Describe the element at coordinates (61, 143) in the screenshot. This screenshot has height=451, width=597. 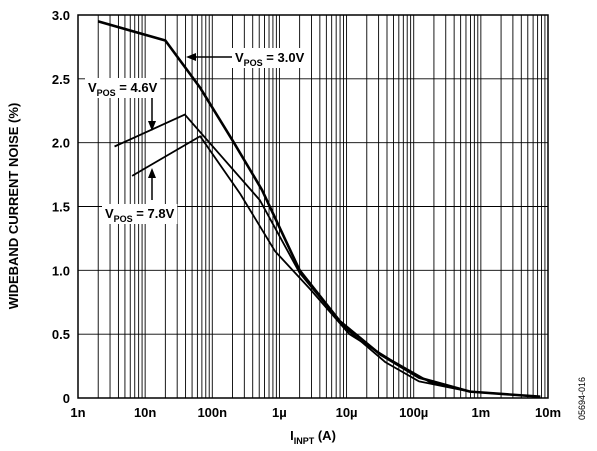
I see `y-tick-label: 2.0` at that location.